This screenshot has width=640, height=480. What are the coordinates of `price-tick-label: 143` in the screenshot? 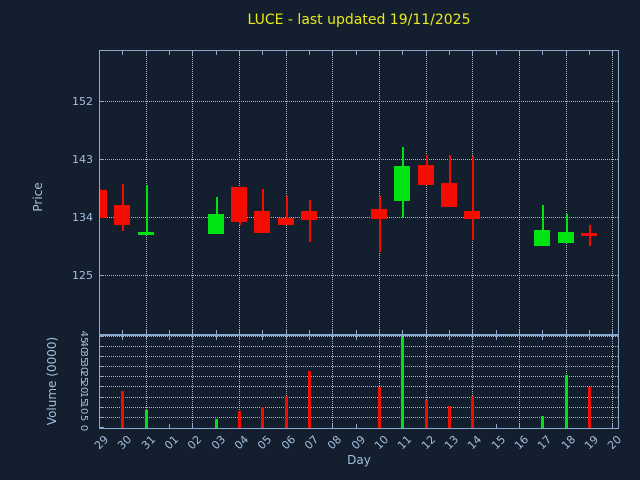 It's located at (82, 160).